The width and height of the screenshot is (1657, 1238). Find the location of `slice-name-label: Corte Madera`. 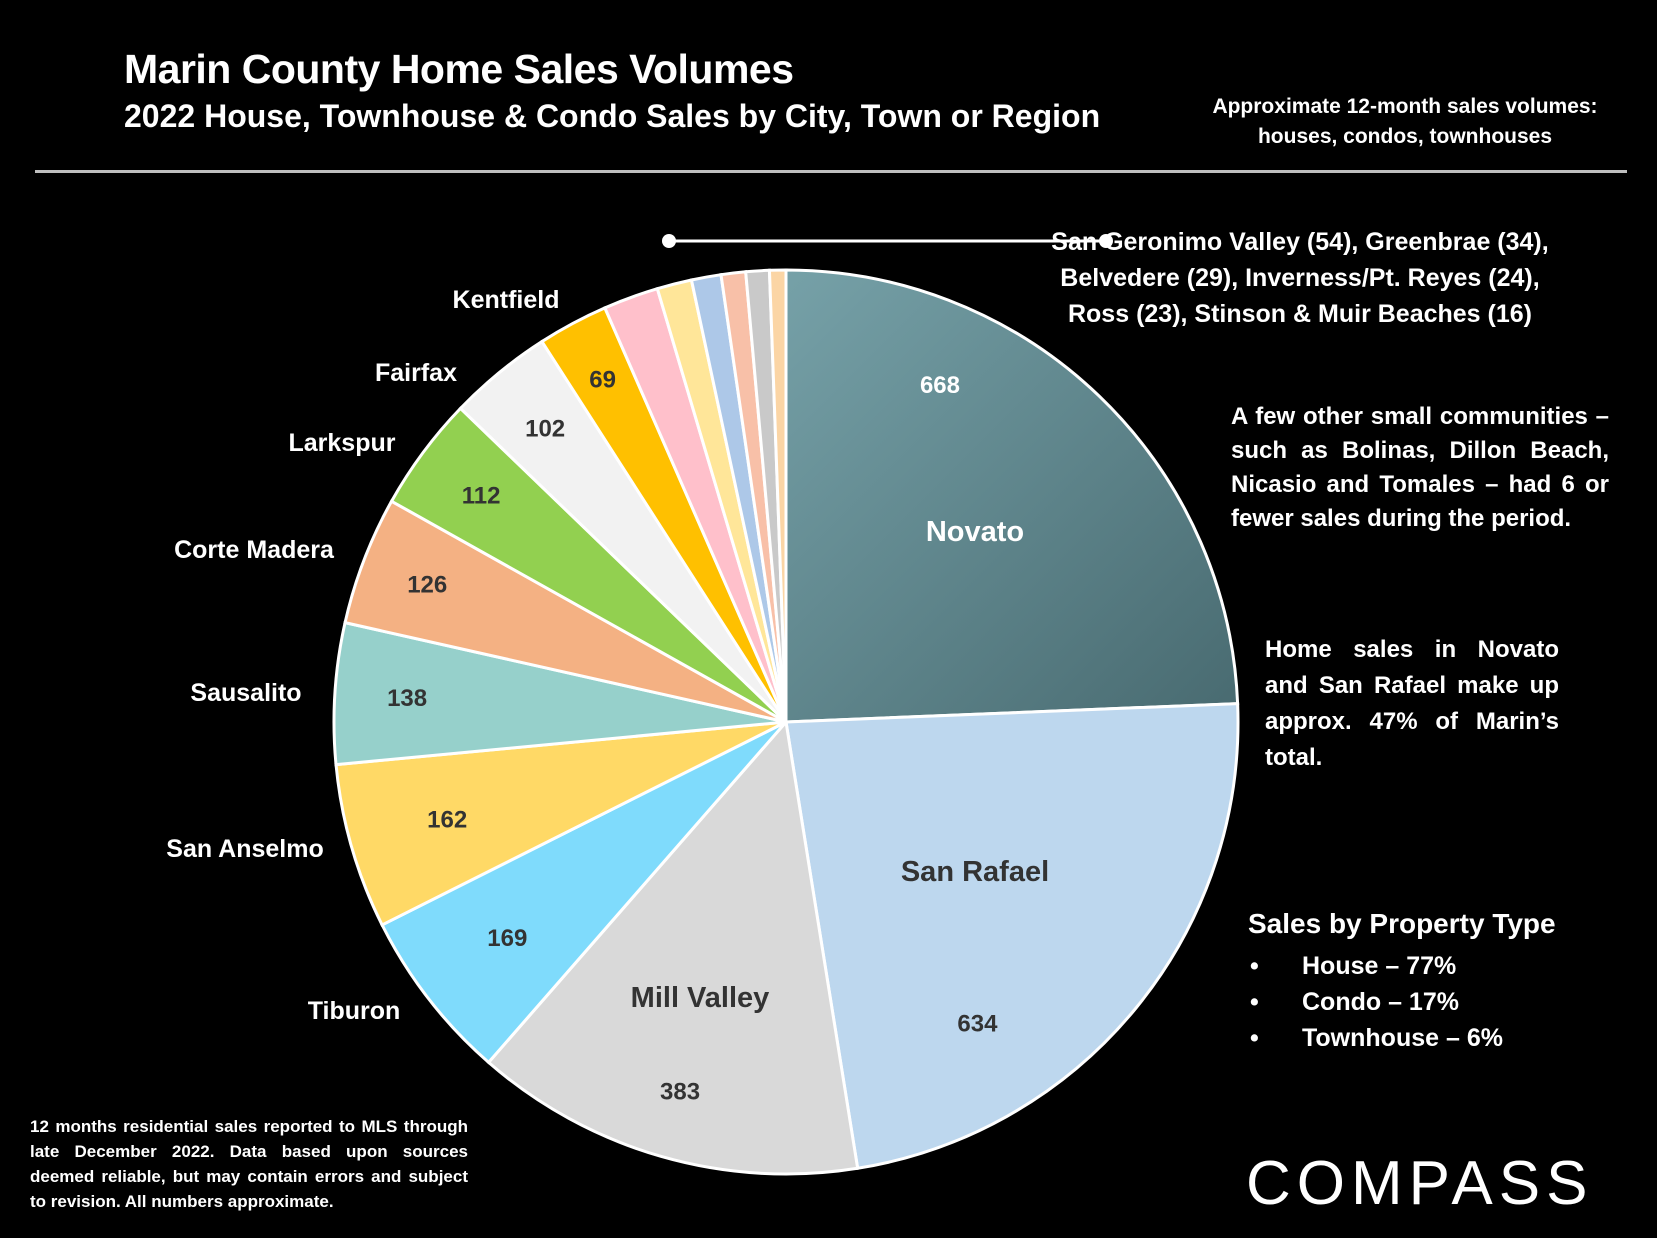

slice-name-label: Corte Madera is located at coordinates (254, 550).